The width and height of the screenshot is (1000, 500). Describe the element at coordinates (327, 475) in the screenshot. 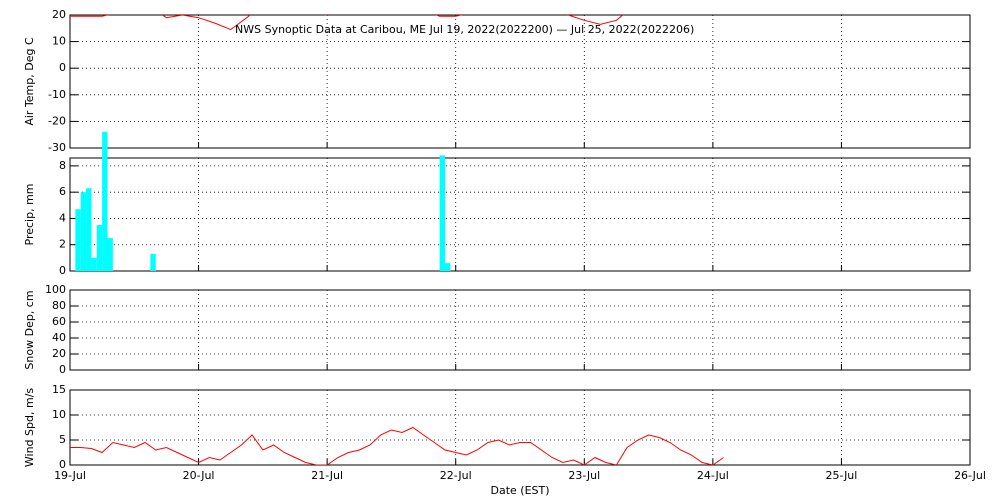

I see `x-tick-label: 21-Jul` at that location.